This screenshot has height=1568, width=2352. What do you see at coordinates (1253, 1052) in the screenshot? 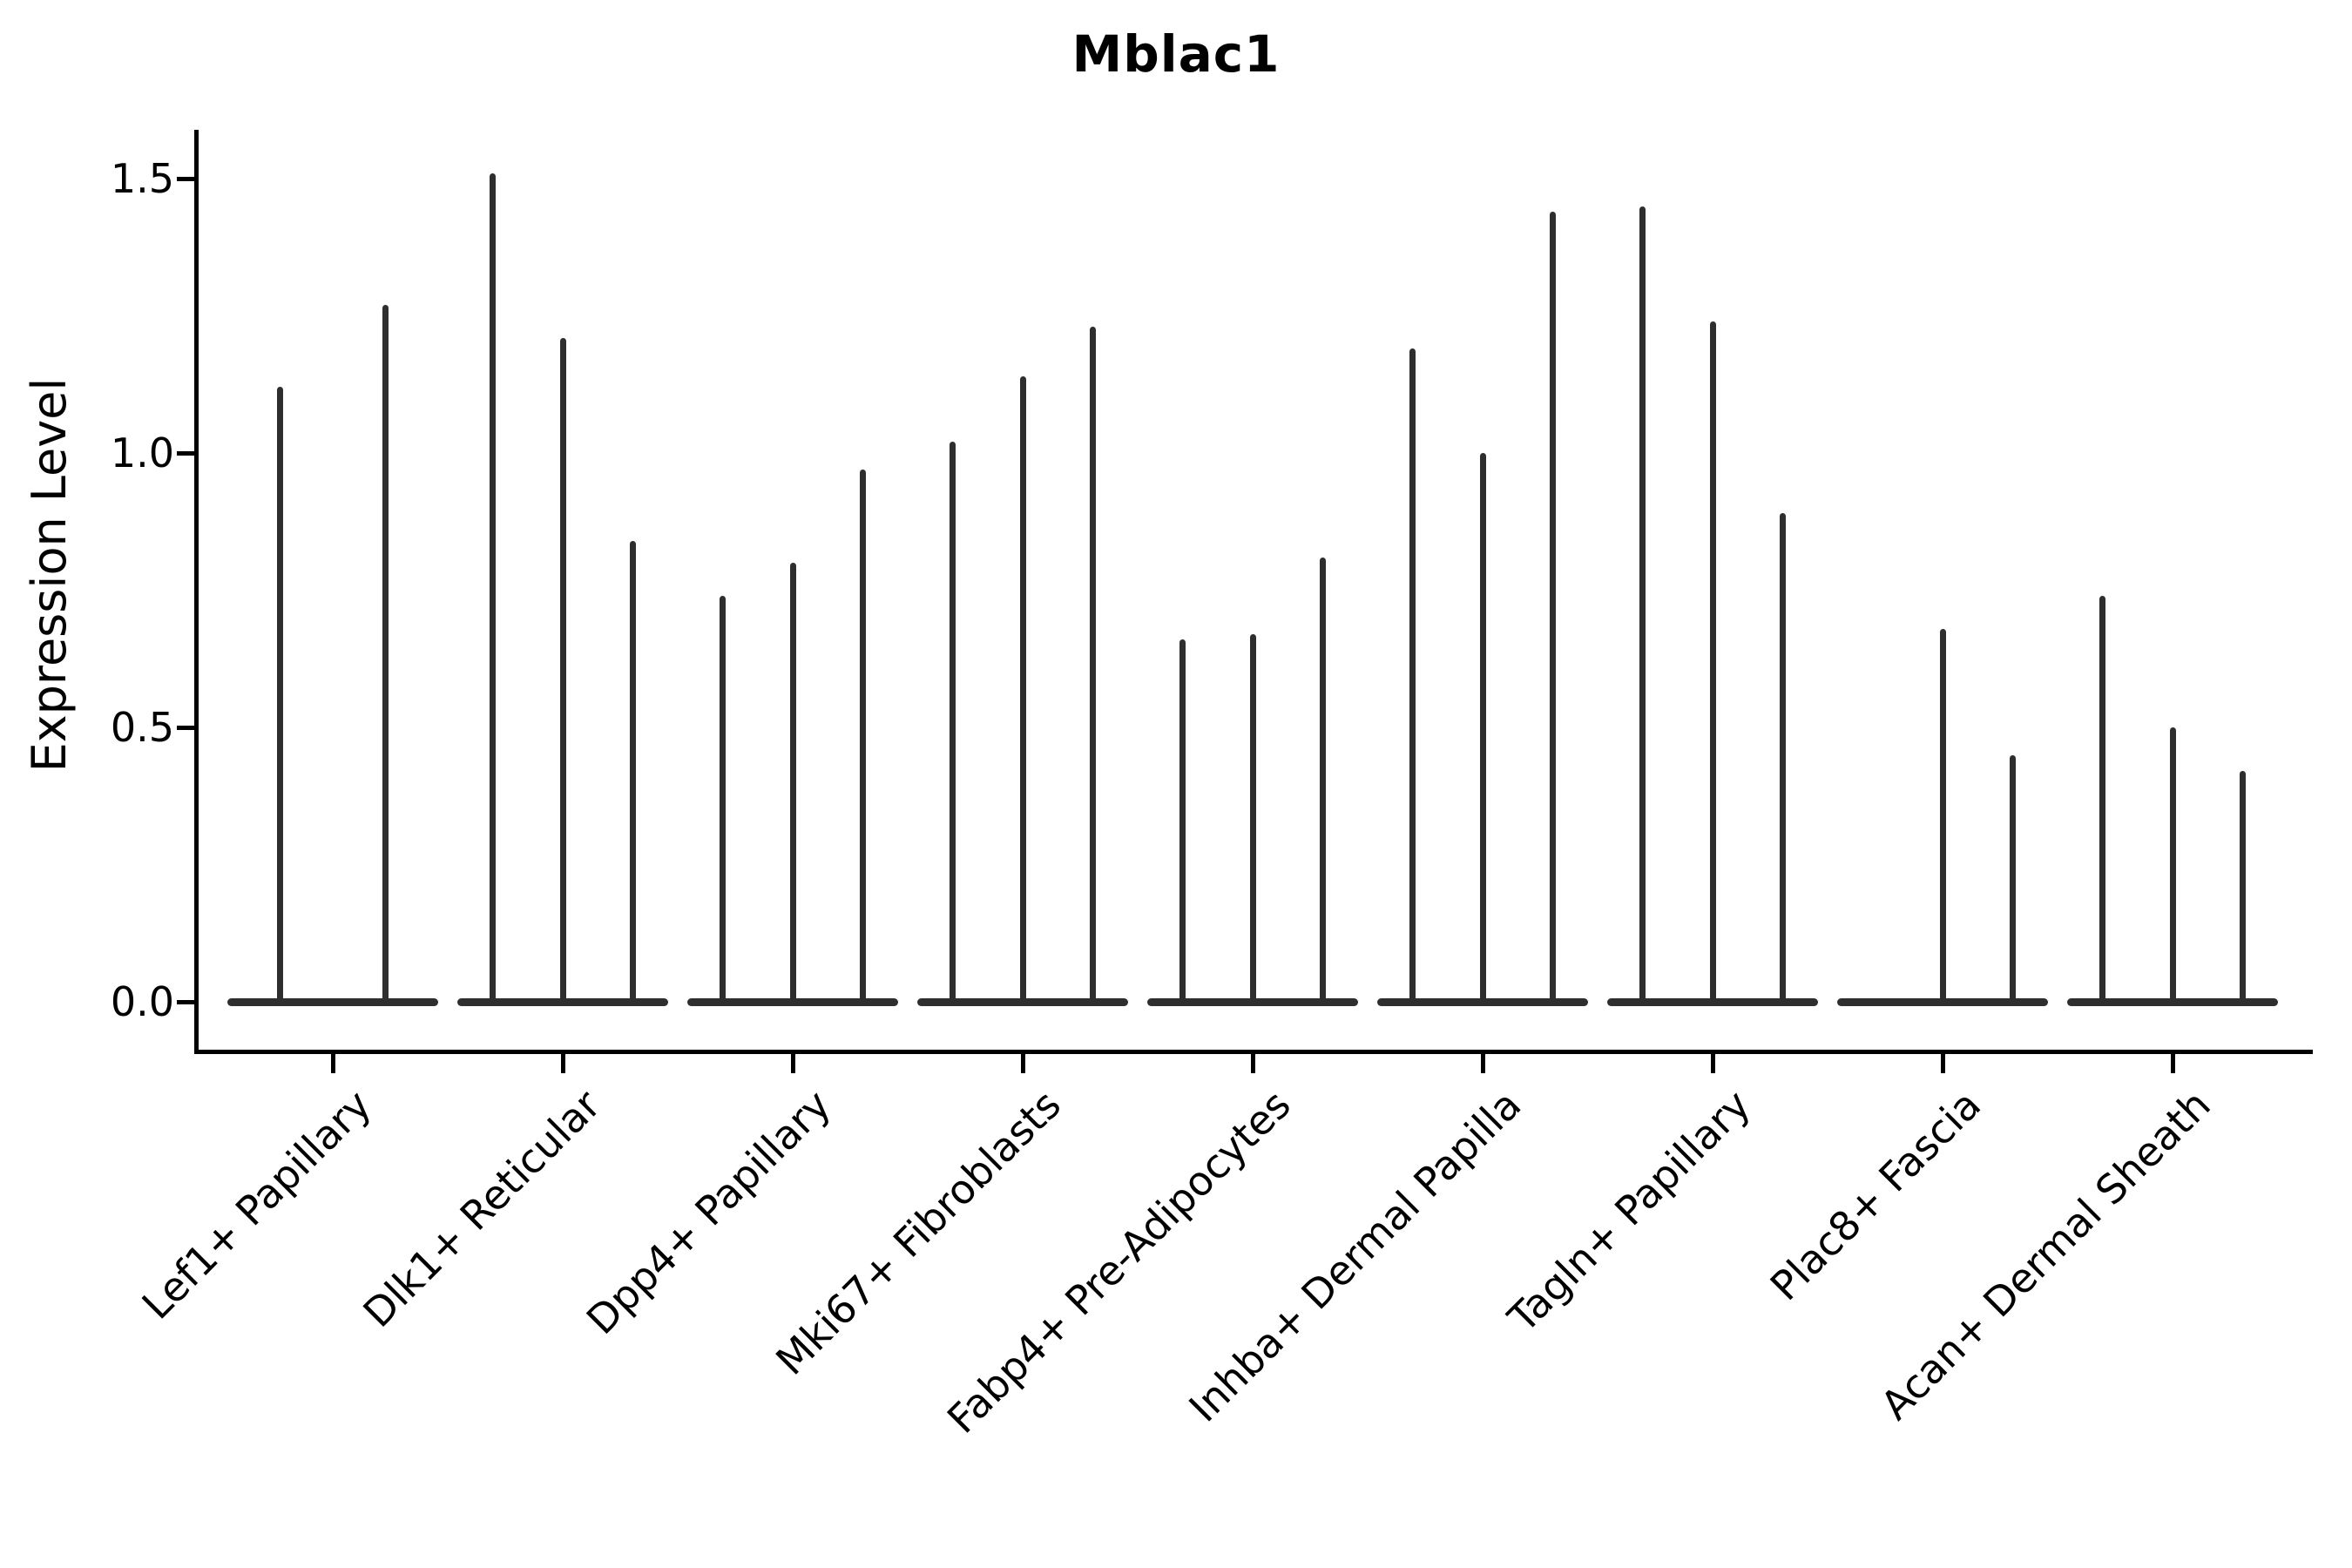
I see `x-axis-line` at bounding box center [1253, 1052].